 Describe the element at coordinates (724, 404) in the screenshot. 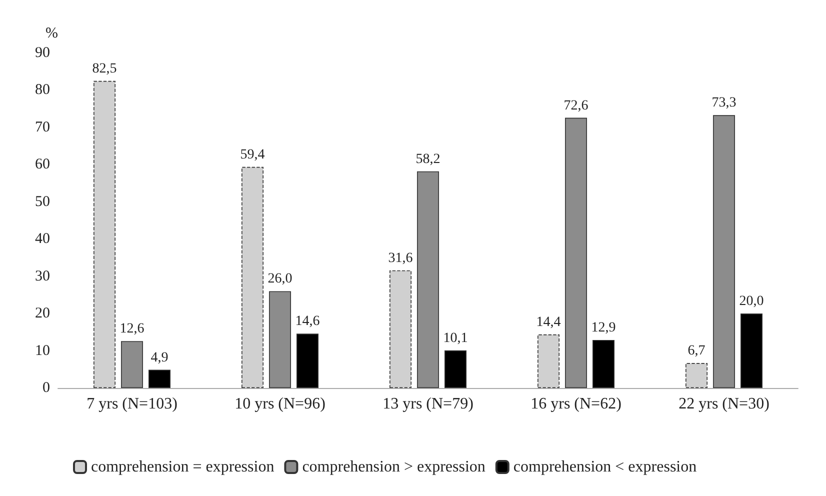

I see `x-tick-label: 22 yrs (N=30)` at that location.